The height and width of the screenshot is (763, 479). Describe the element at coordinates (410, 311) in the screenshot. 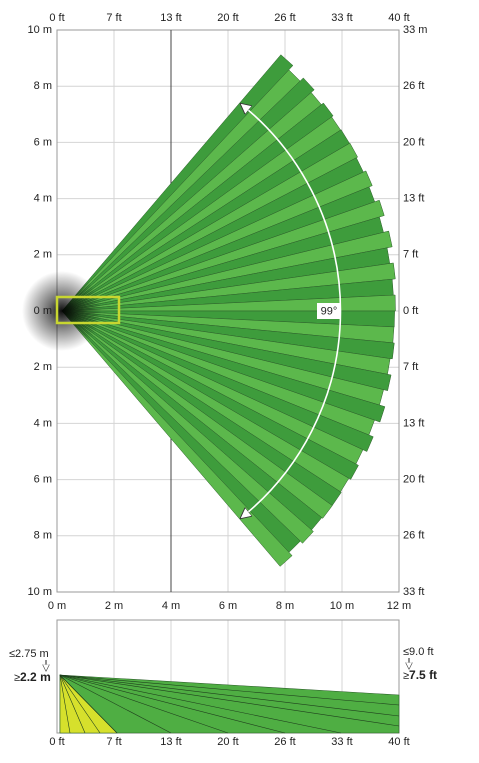

I see `y-right-label: 0 ft` at that location.